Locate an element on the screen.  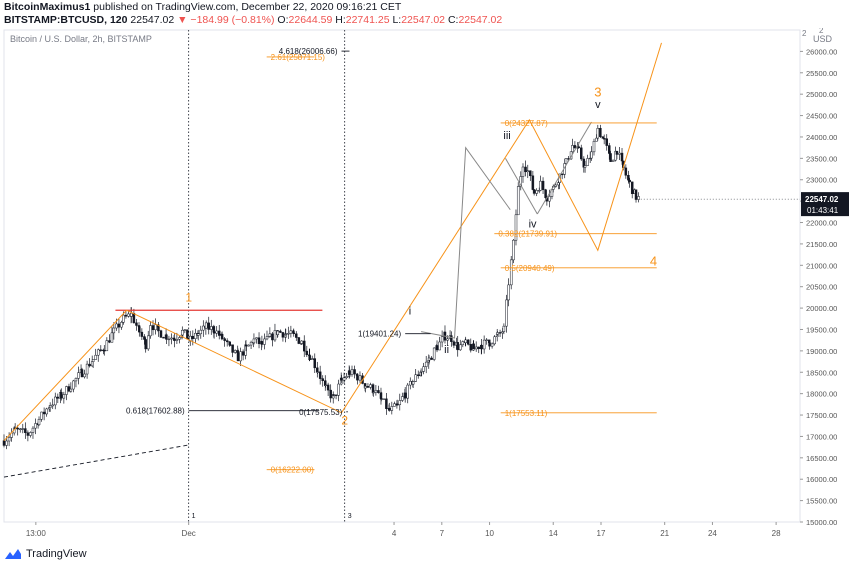
fib-level-label: 0(16222.00) is located at coordinates (292, 470).